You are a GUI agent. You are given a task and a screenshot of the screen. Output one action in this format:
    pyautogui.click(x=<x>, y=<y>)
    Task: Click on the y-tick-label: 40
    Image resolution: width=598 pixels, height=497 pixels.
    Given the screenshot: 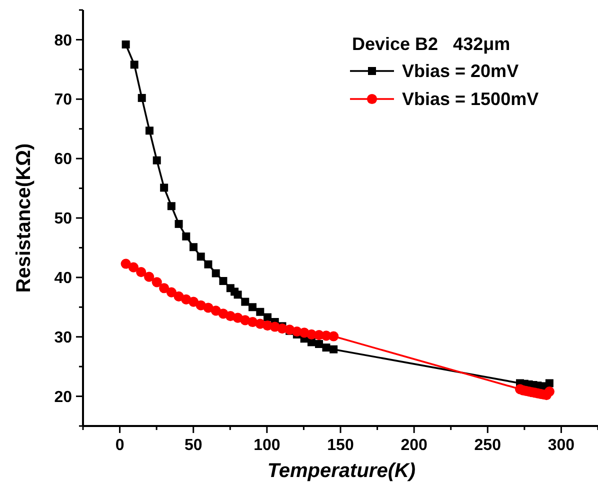 What is the action you would take?
    pyautogui.click(x=63, y=279)
    